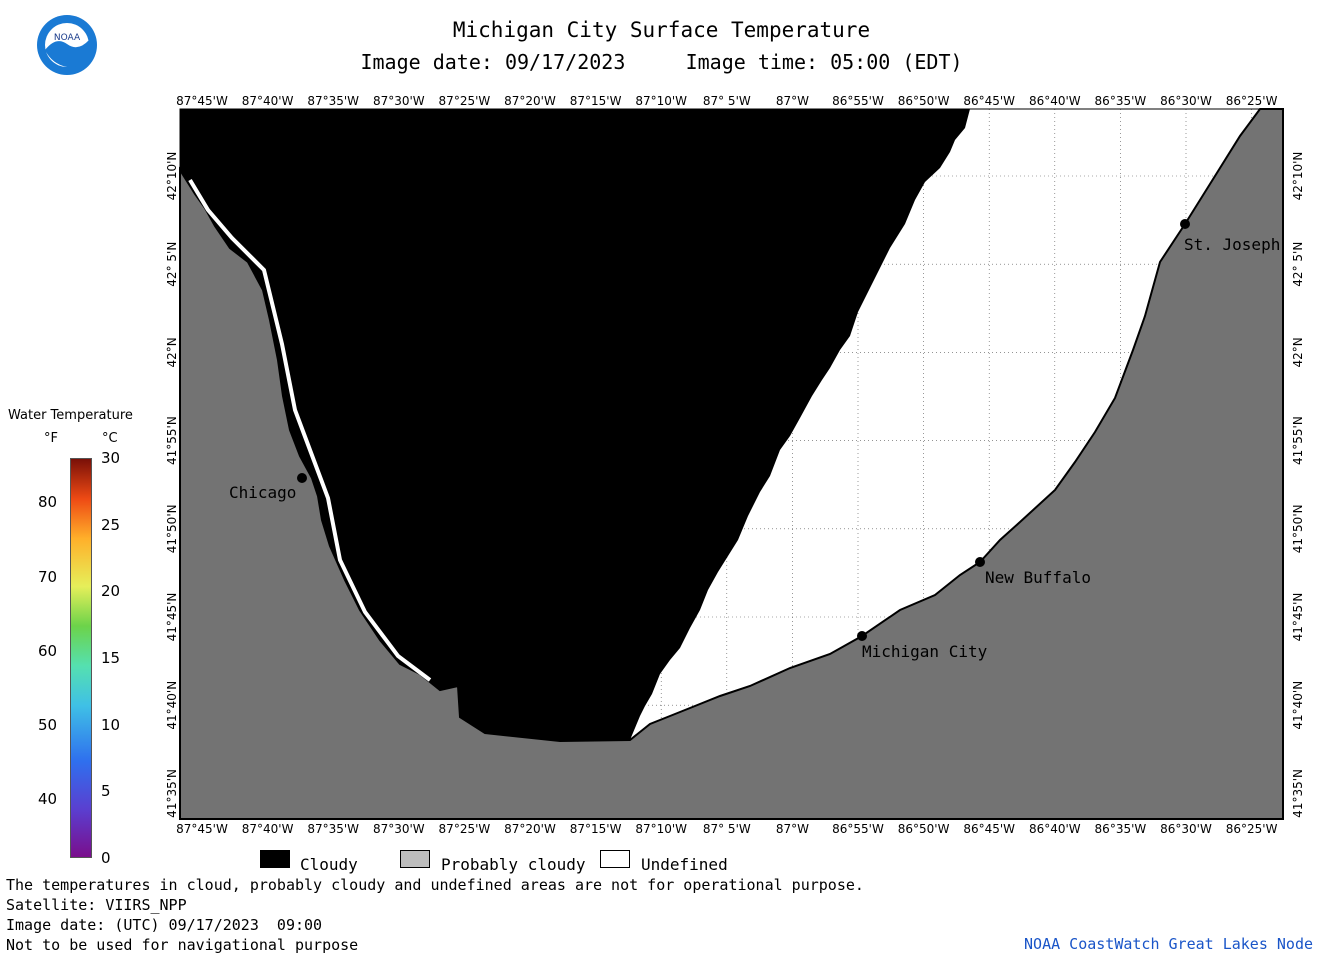 The image size is (1323, 960). What do you see at coordinates (67, 45) in the screenshot?
I see `noaa-logo-icon: NOAA` at bounding box center [67, 45].